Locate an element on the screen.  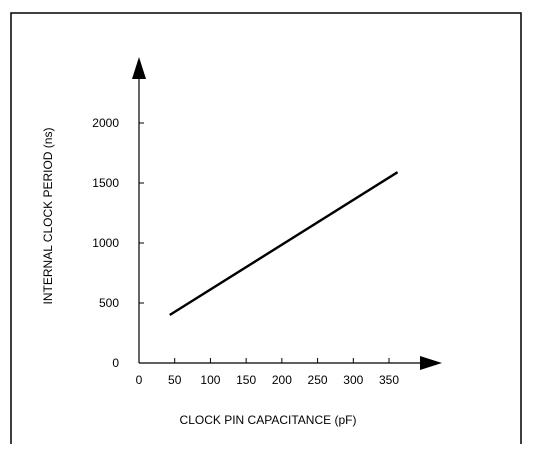
x-tick-label: 0 is located at coordinates (139, 380).